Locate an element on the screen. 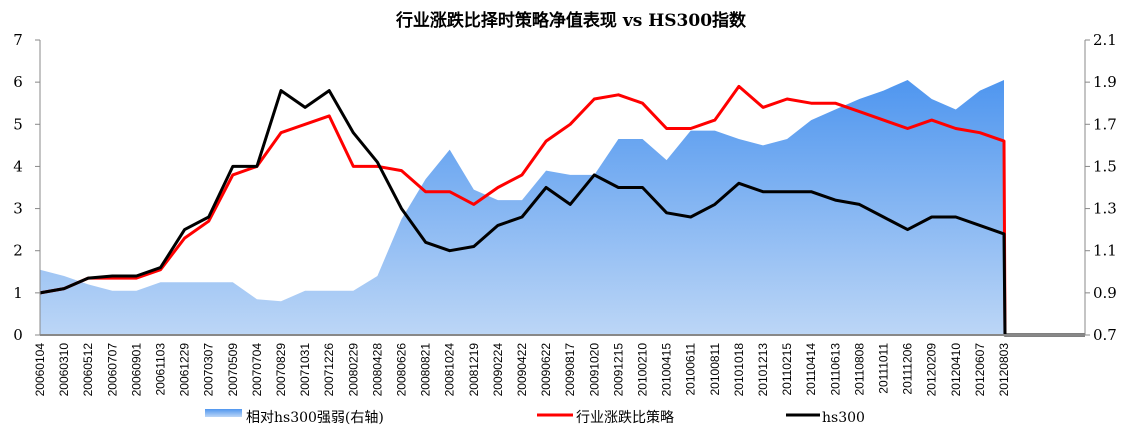  x-axis-tick-label: 20120410 is located at coordinates (956, 370).